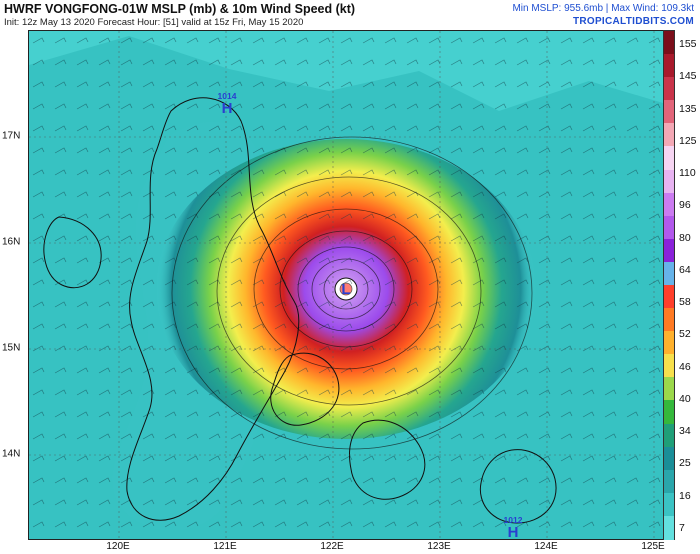 This screenshot has height=554, width=700. Describe the element at coordinates (603, 8) in the screenshot. I see `storm-stats: Min MSLP: 955.6mb | Max Wind: 109.3kt` at that location.